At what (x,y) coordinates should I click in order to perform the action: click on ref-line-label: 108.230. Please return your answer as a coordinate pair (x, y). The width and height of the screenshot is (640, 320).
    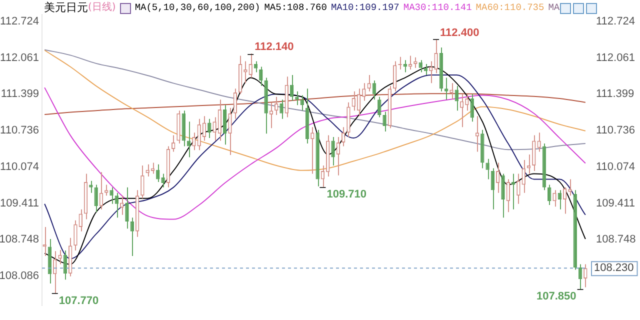
    Looking at the image, I should click on (614, 268).